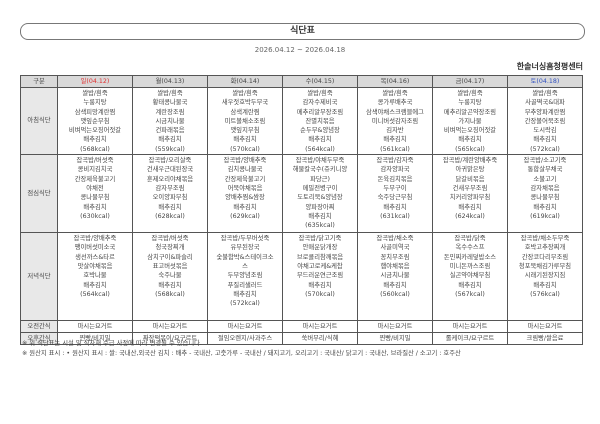 The image size is (600, 424). I want to click on menu-item: 파당근), so click(320, 179).